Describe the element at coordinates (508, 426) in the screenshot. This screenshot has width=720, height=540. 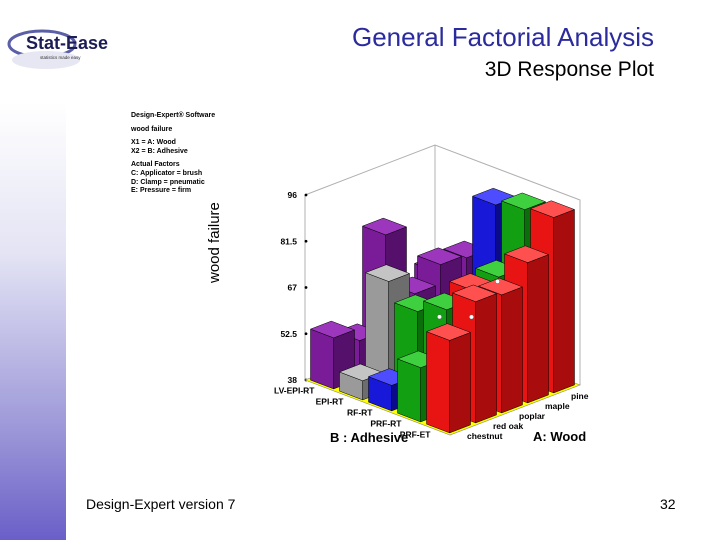
I see `wood-tick-label: red oak` at that location.